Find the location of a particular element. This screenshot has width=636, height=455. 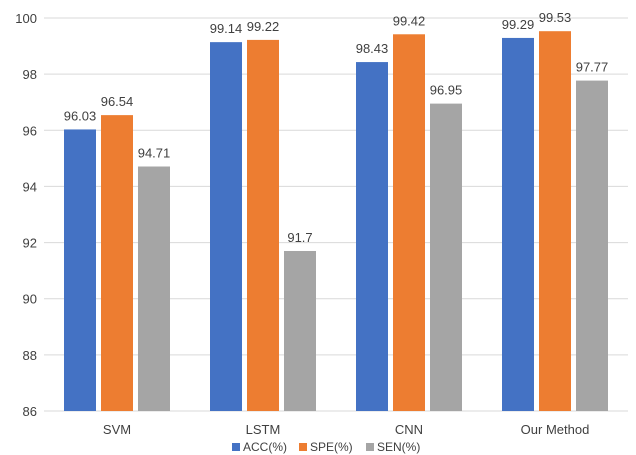

y-tick-label: 100 is located at coordinates (26, 18).